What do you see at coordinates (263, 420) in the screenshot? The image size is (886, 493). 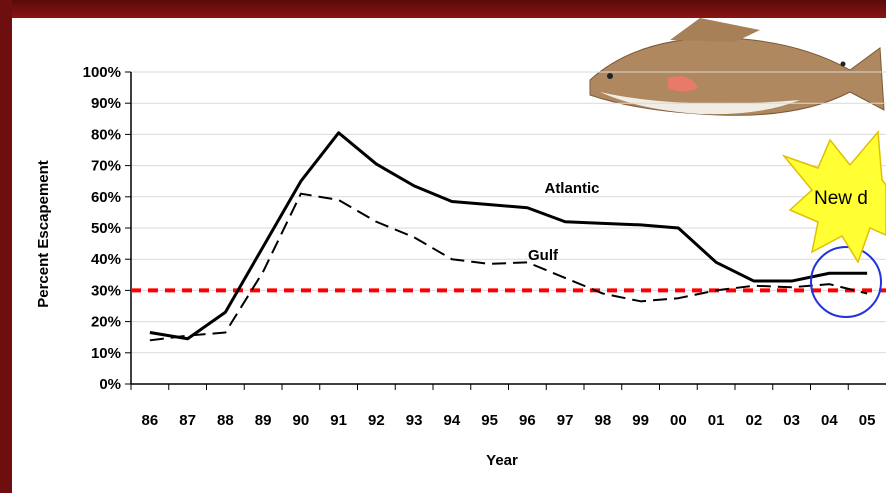 I see `x-tick-label: 89` at bounding box center [263, 420].